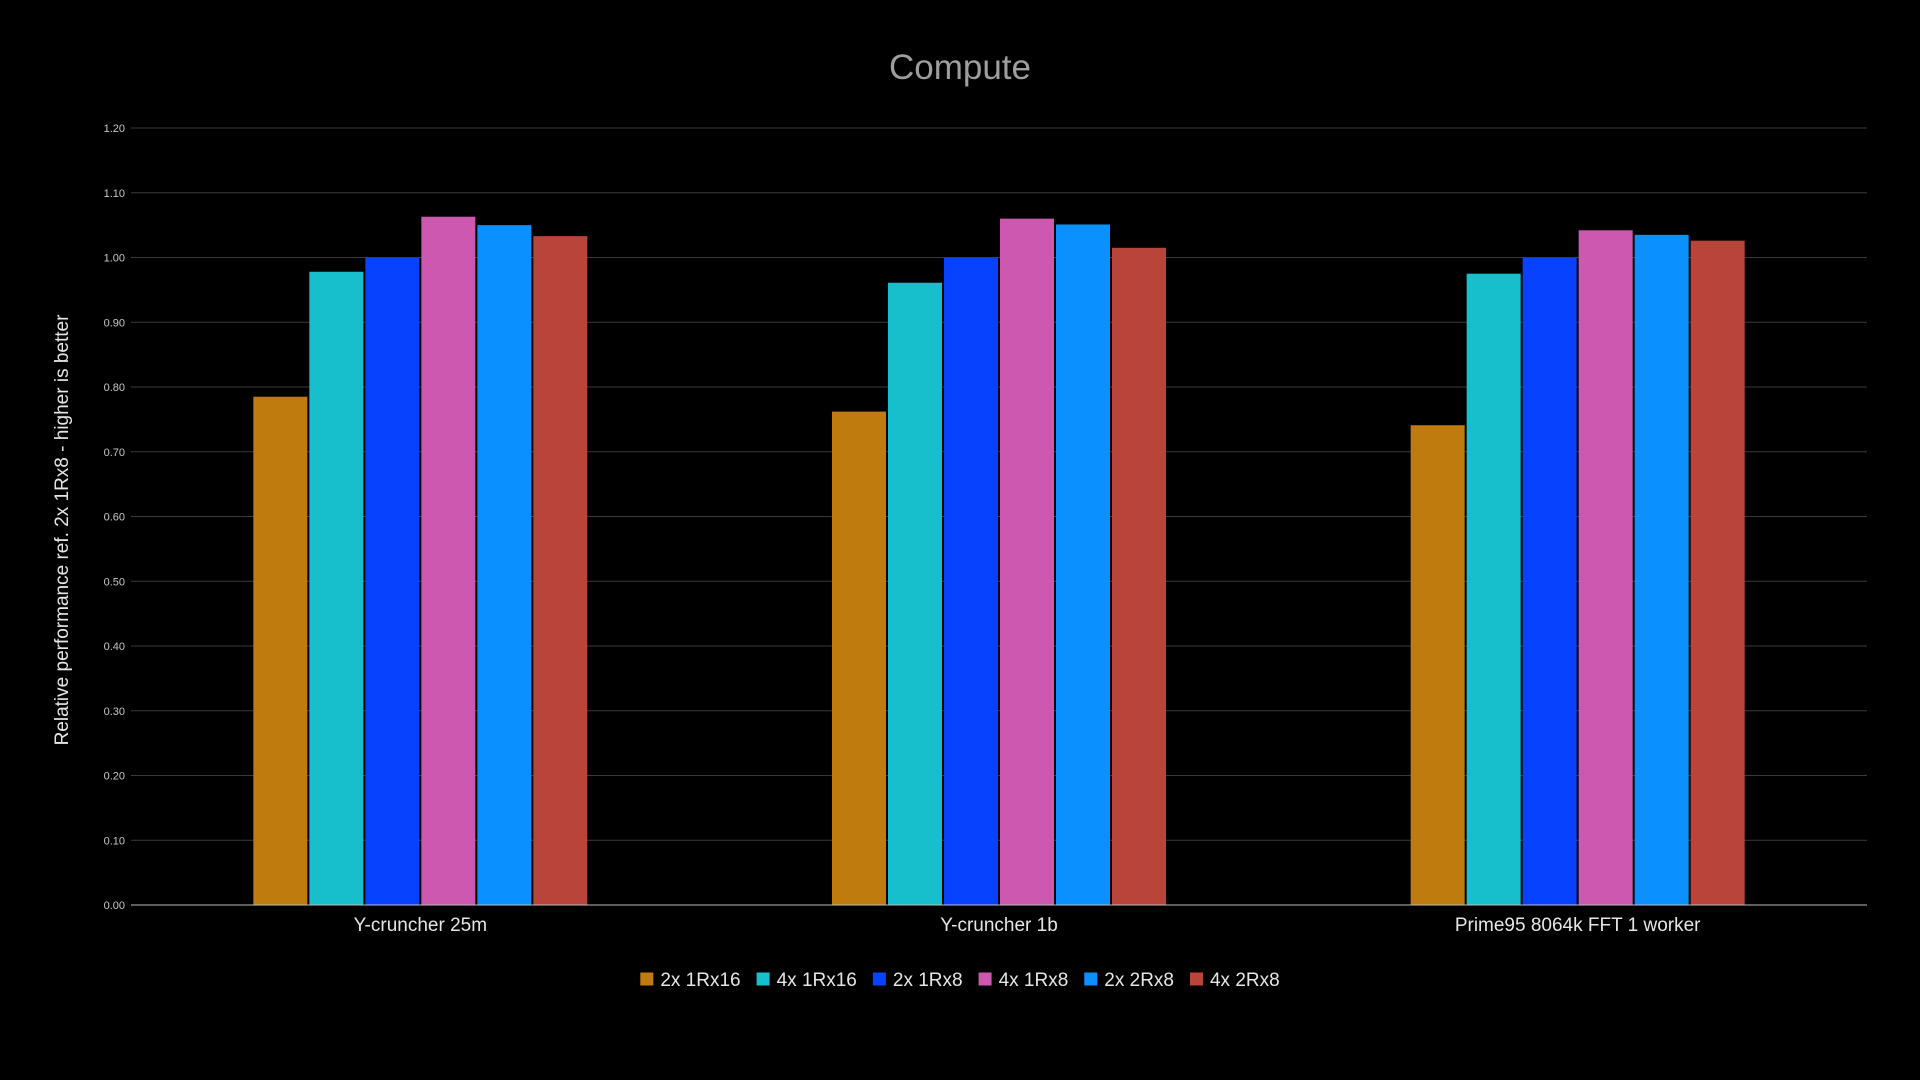 This screenshot has height=1080, width=1920. What do you see at coordinates (114, 647) in the screenshot?
I see `y-tick-label: 0.40` at bounding box center [114, 647].